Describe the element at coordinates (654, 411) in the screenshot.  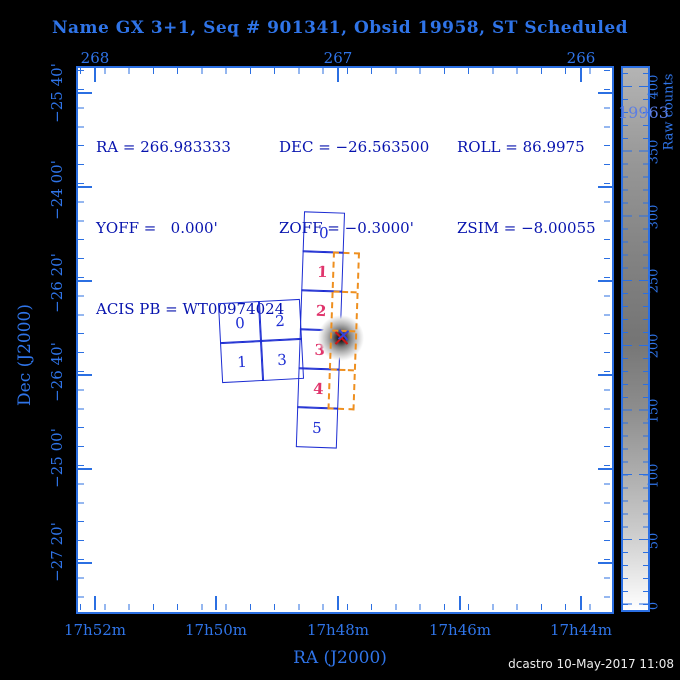
I see `cbar-tick-150: 150` at that location.